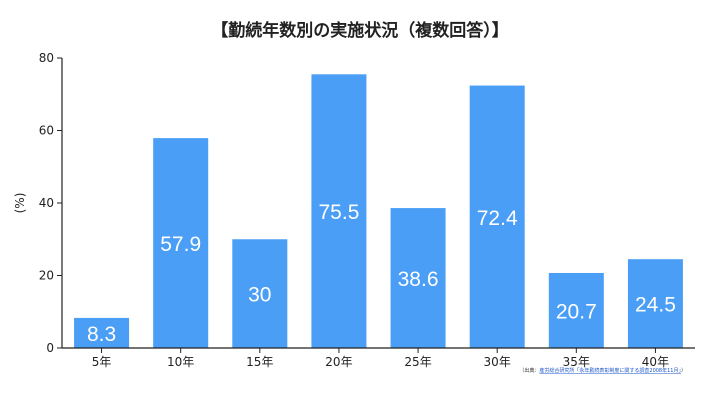 The image size is (720, 405). I want to click on bar-value-label: 75.5, so click(339, 212).